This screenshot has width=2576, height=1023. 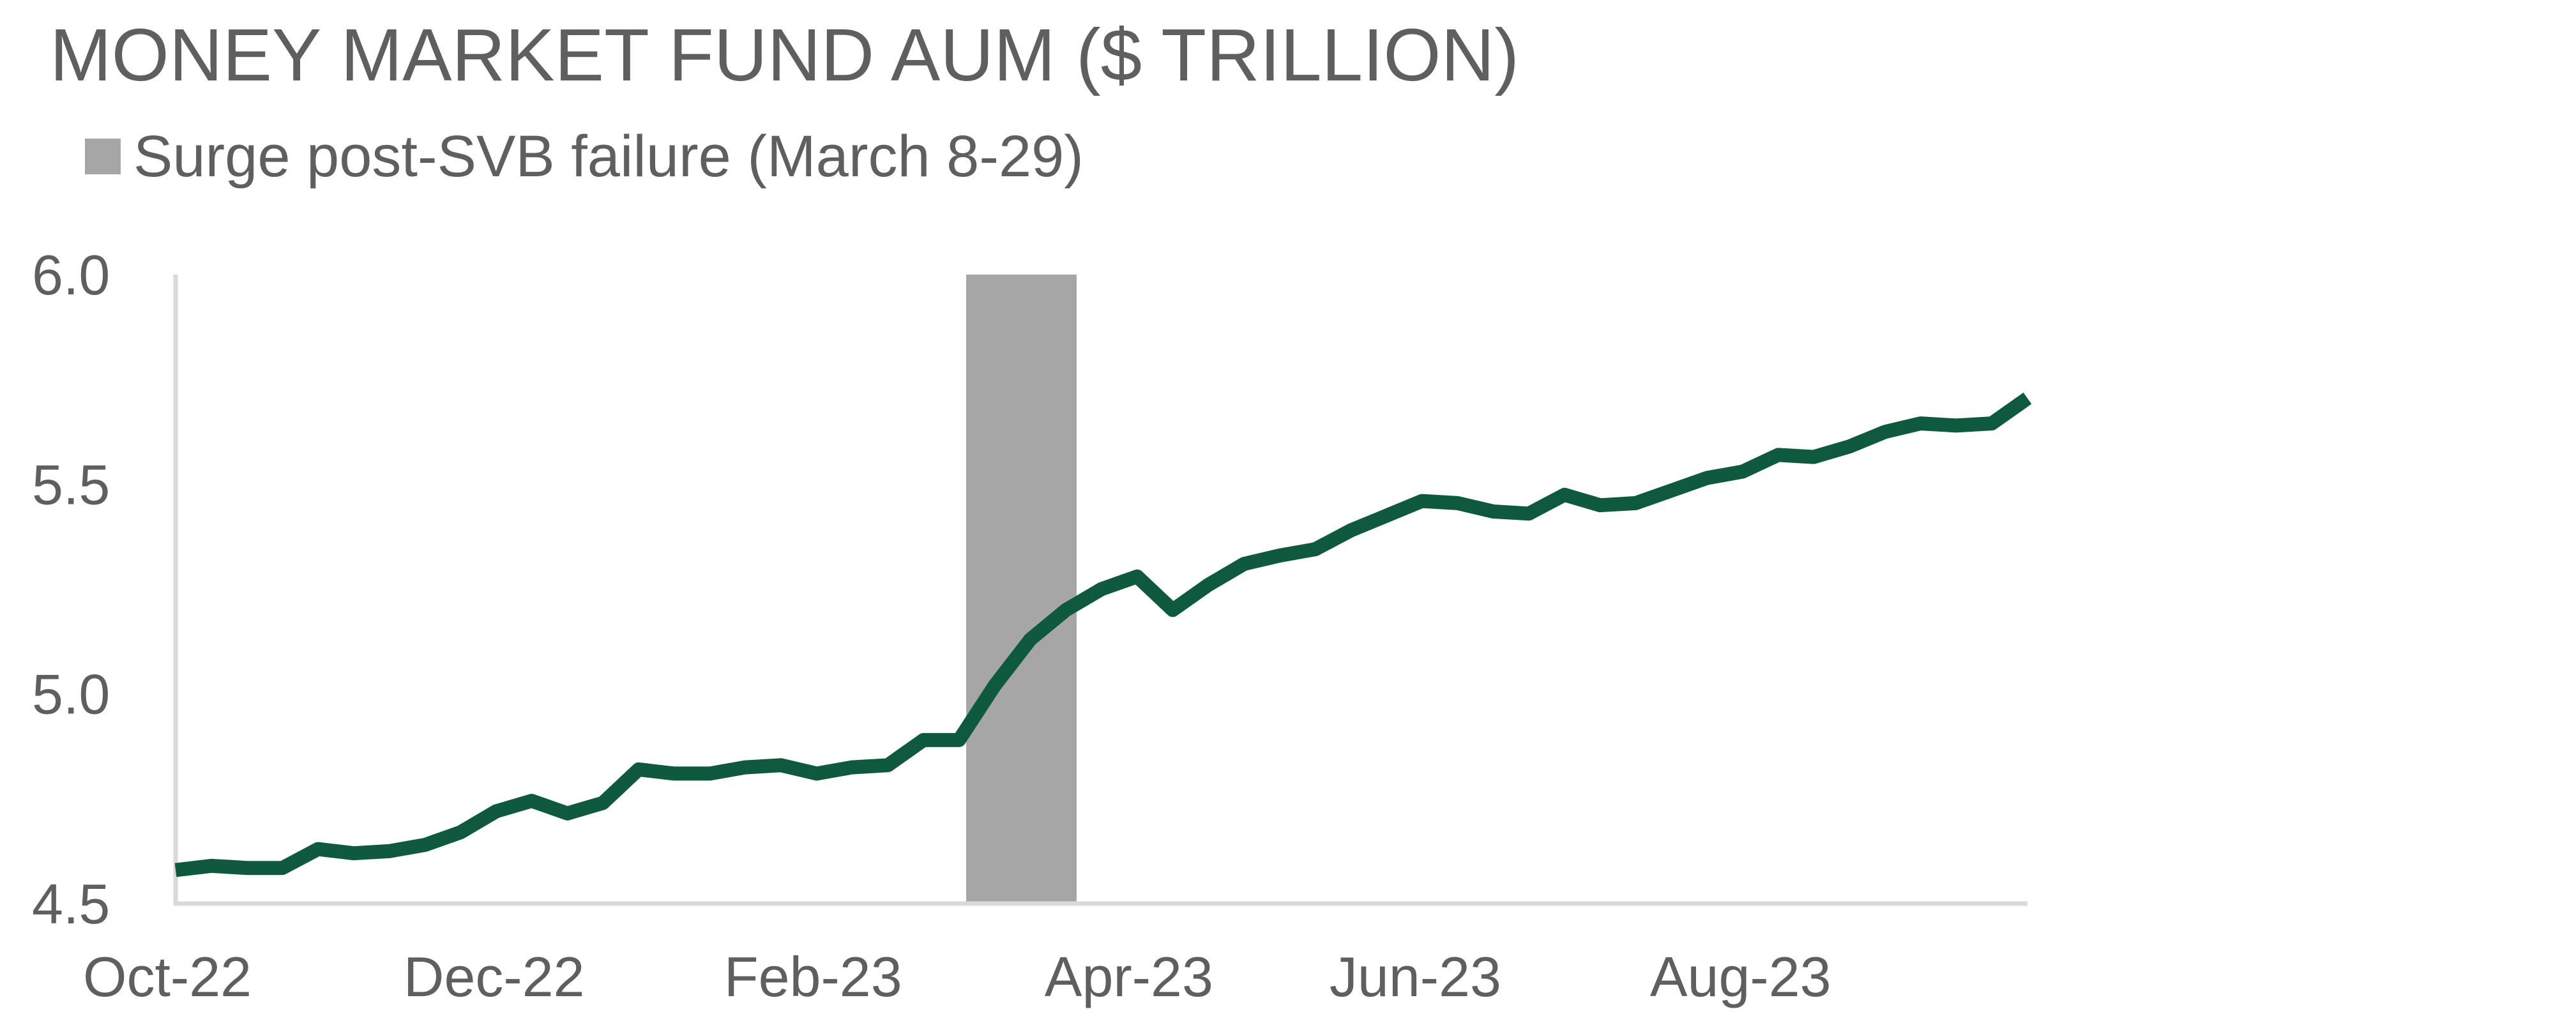 What do you see at coordinates (71, 904) in the screenshot?
I see `y-tick-label: 4.5` at bounding box center [71, 904].